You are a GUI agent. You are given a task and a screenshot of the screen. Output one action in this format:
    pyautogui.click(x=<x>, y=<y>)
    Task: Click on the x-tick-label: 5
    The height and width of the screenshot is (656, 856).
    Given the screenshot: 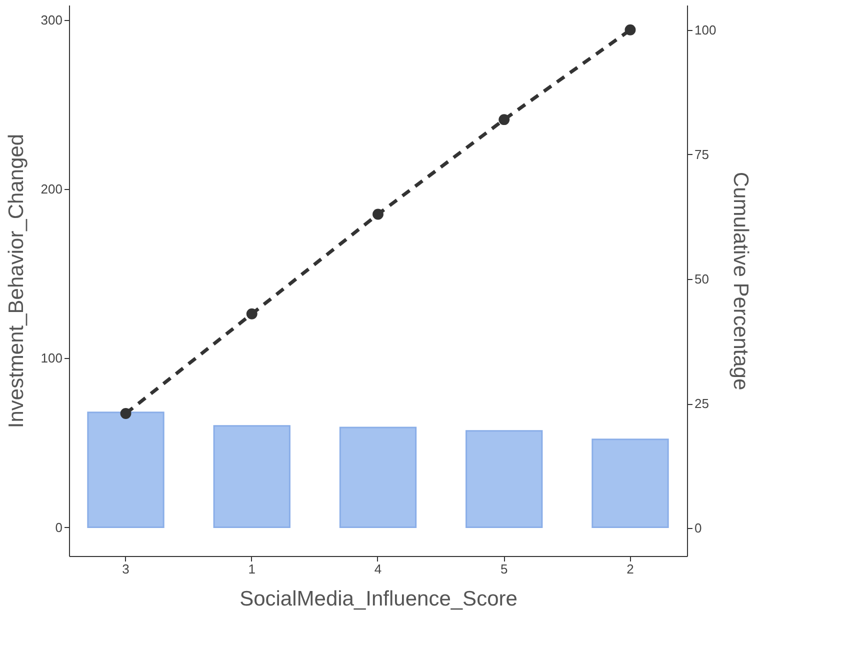 What is the action you would take?
    pyautogui.click(x=504, y=569)
    